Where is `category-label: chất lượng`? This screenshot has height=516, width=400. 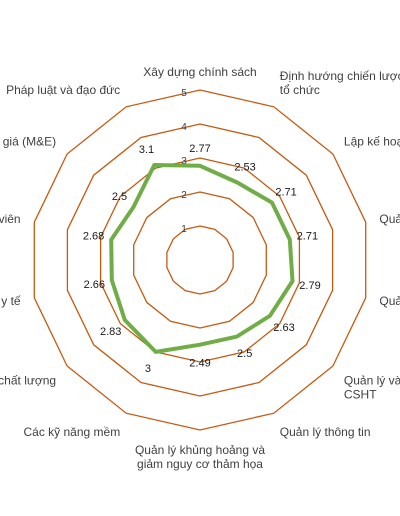 category-label: chất lượng is located at coordinates (28, 381).